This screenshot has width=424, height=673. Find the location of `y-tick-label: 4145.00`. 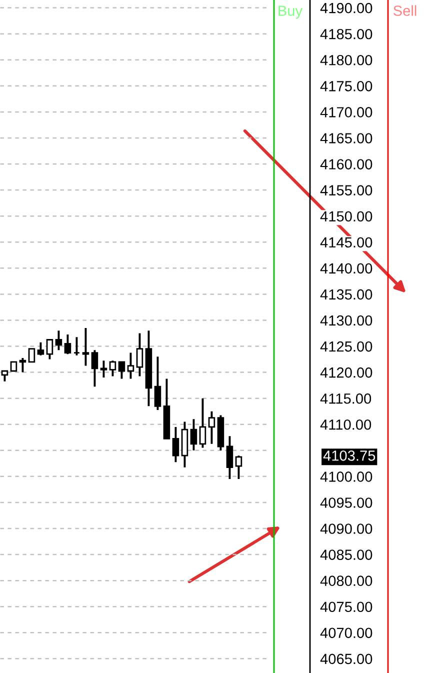

y-tick-label: 4145.00 is located at coordinates (346, 242).